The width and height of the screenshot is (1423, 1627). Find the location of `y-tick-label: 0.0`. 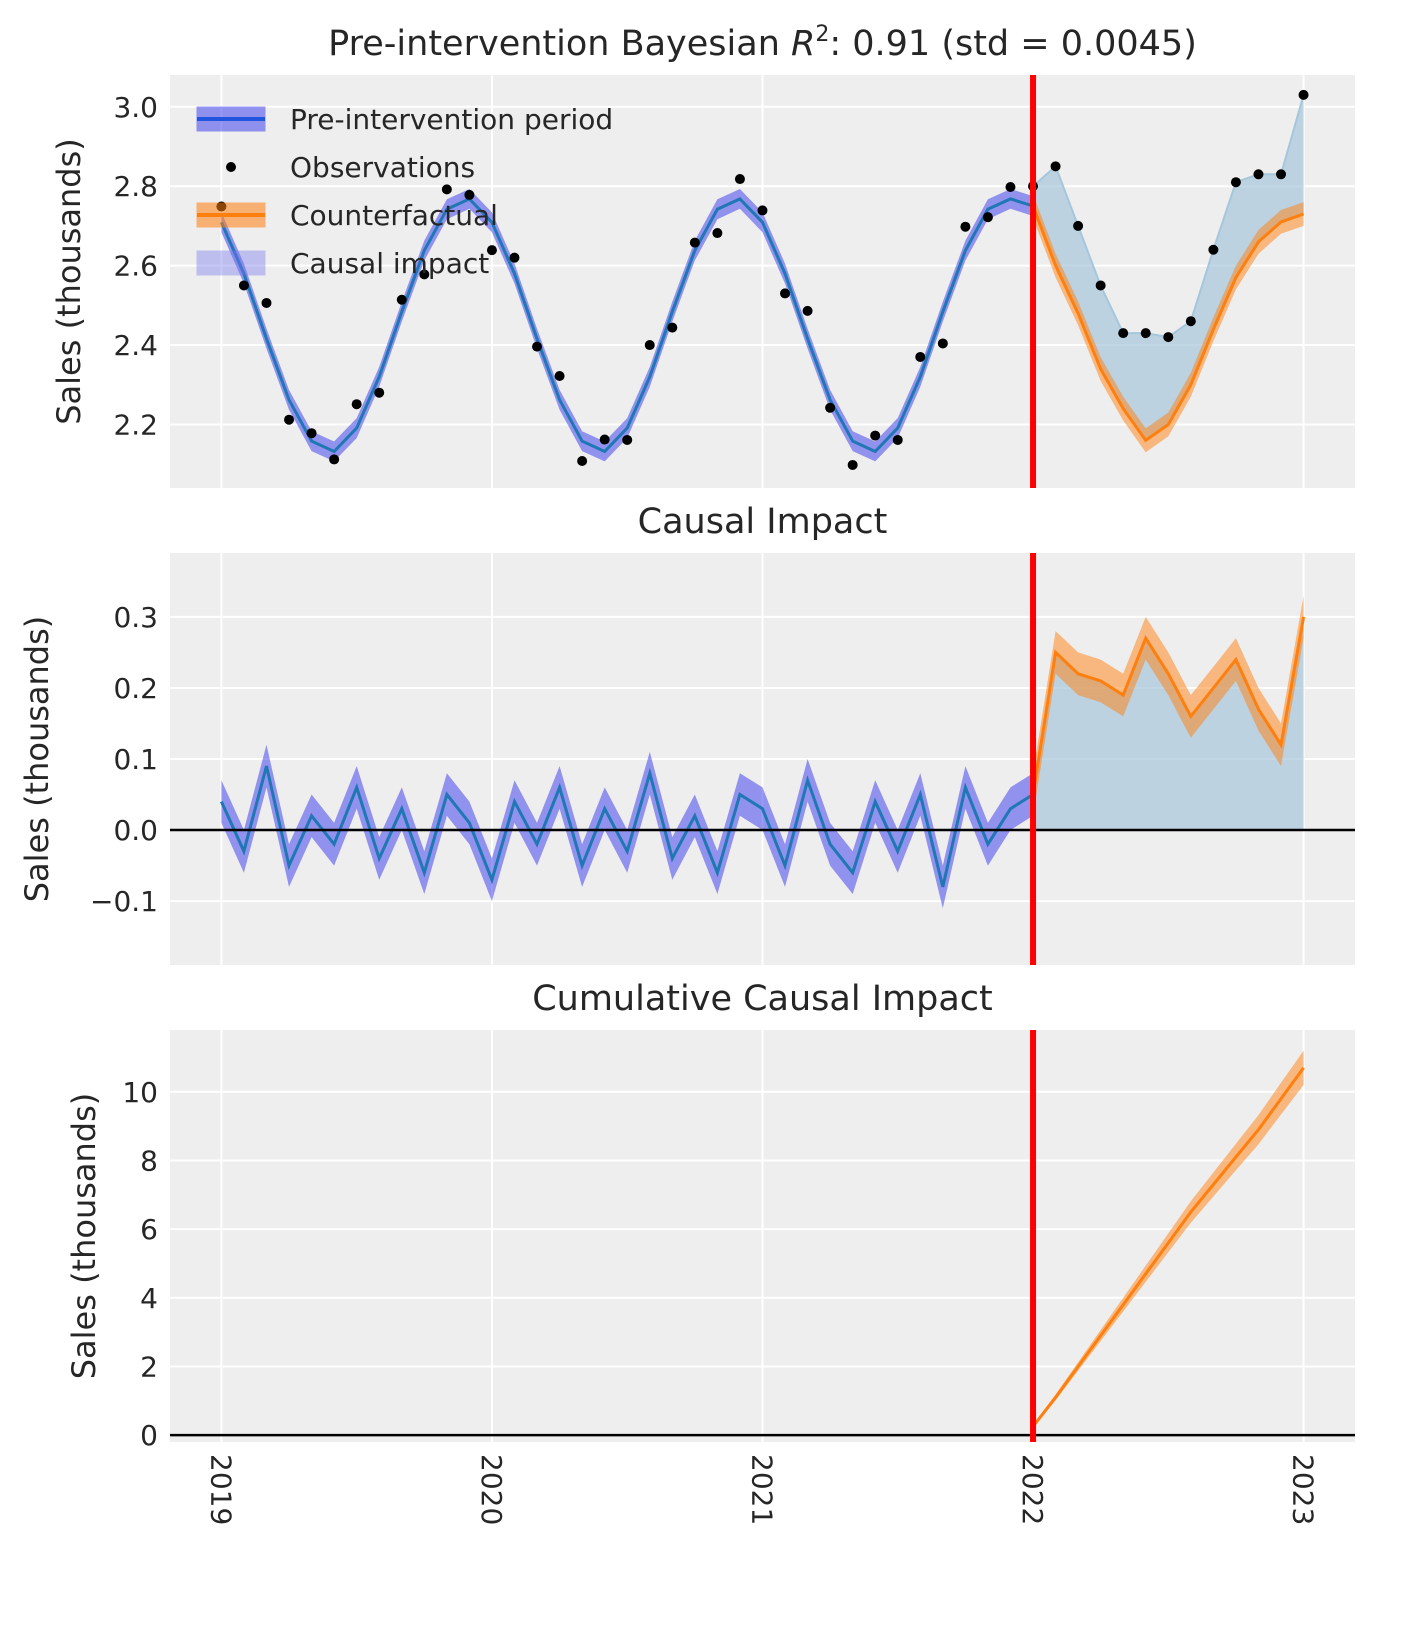

y-tick-label: 0.0 is located at coordinates (135, 830).